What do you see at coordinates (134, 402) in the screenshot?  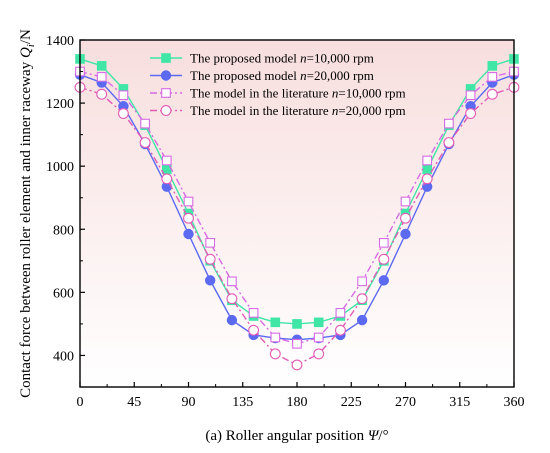 I see `x-tick-label-45: 45` at bounding box center [134, 402].